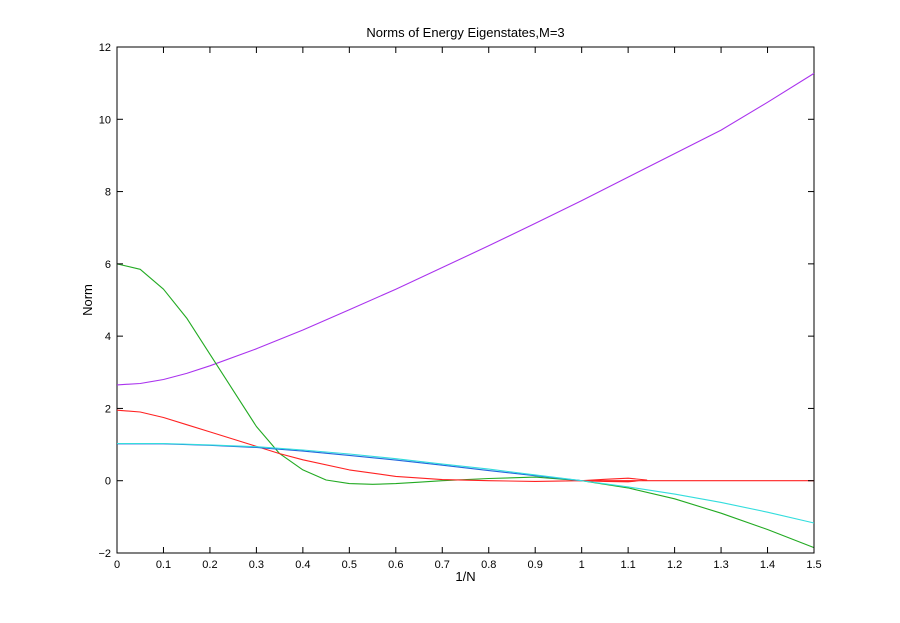 This screenshot has width=900, height=623. What do you see at coordinates (108, 409) in the screenshot?
I see `y-tick-label: 2` at bounding box center [108, 409].